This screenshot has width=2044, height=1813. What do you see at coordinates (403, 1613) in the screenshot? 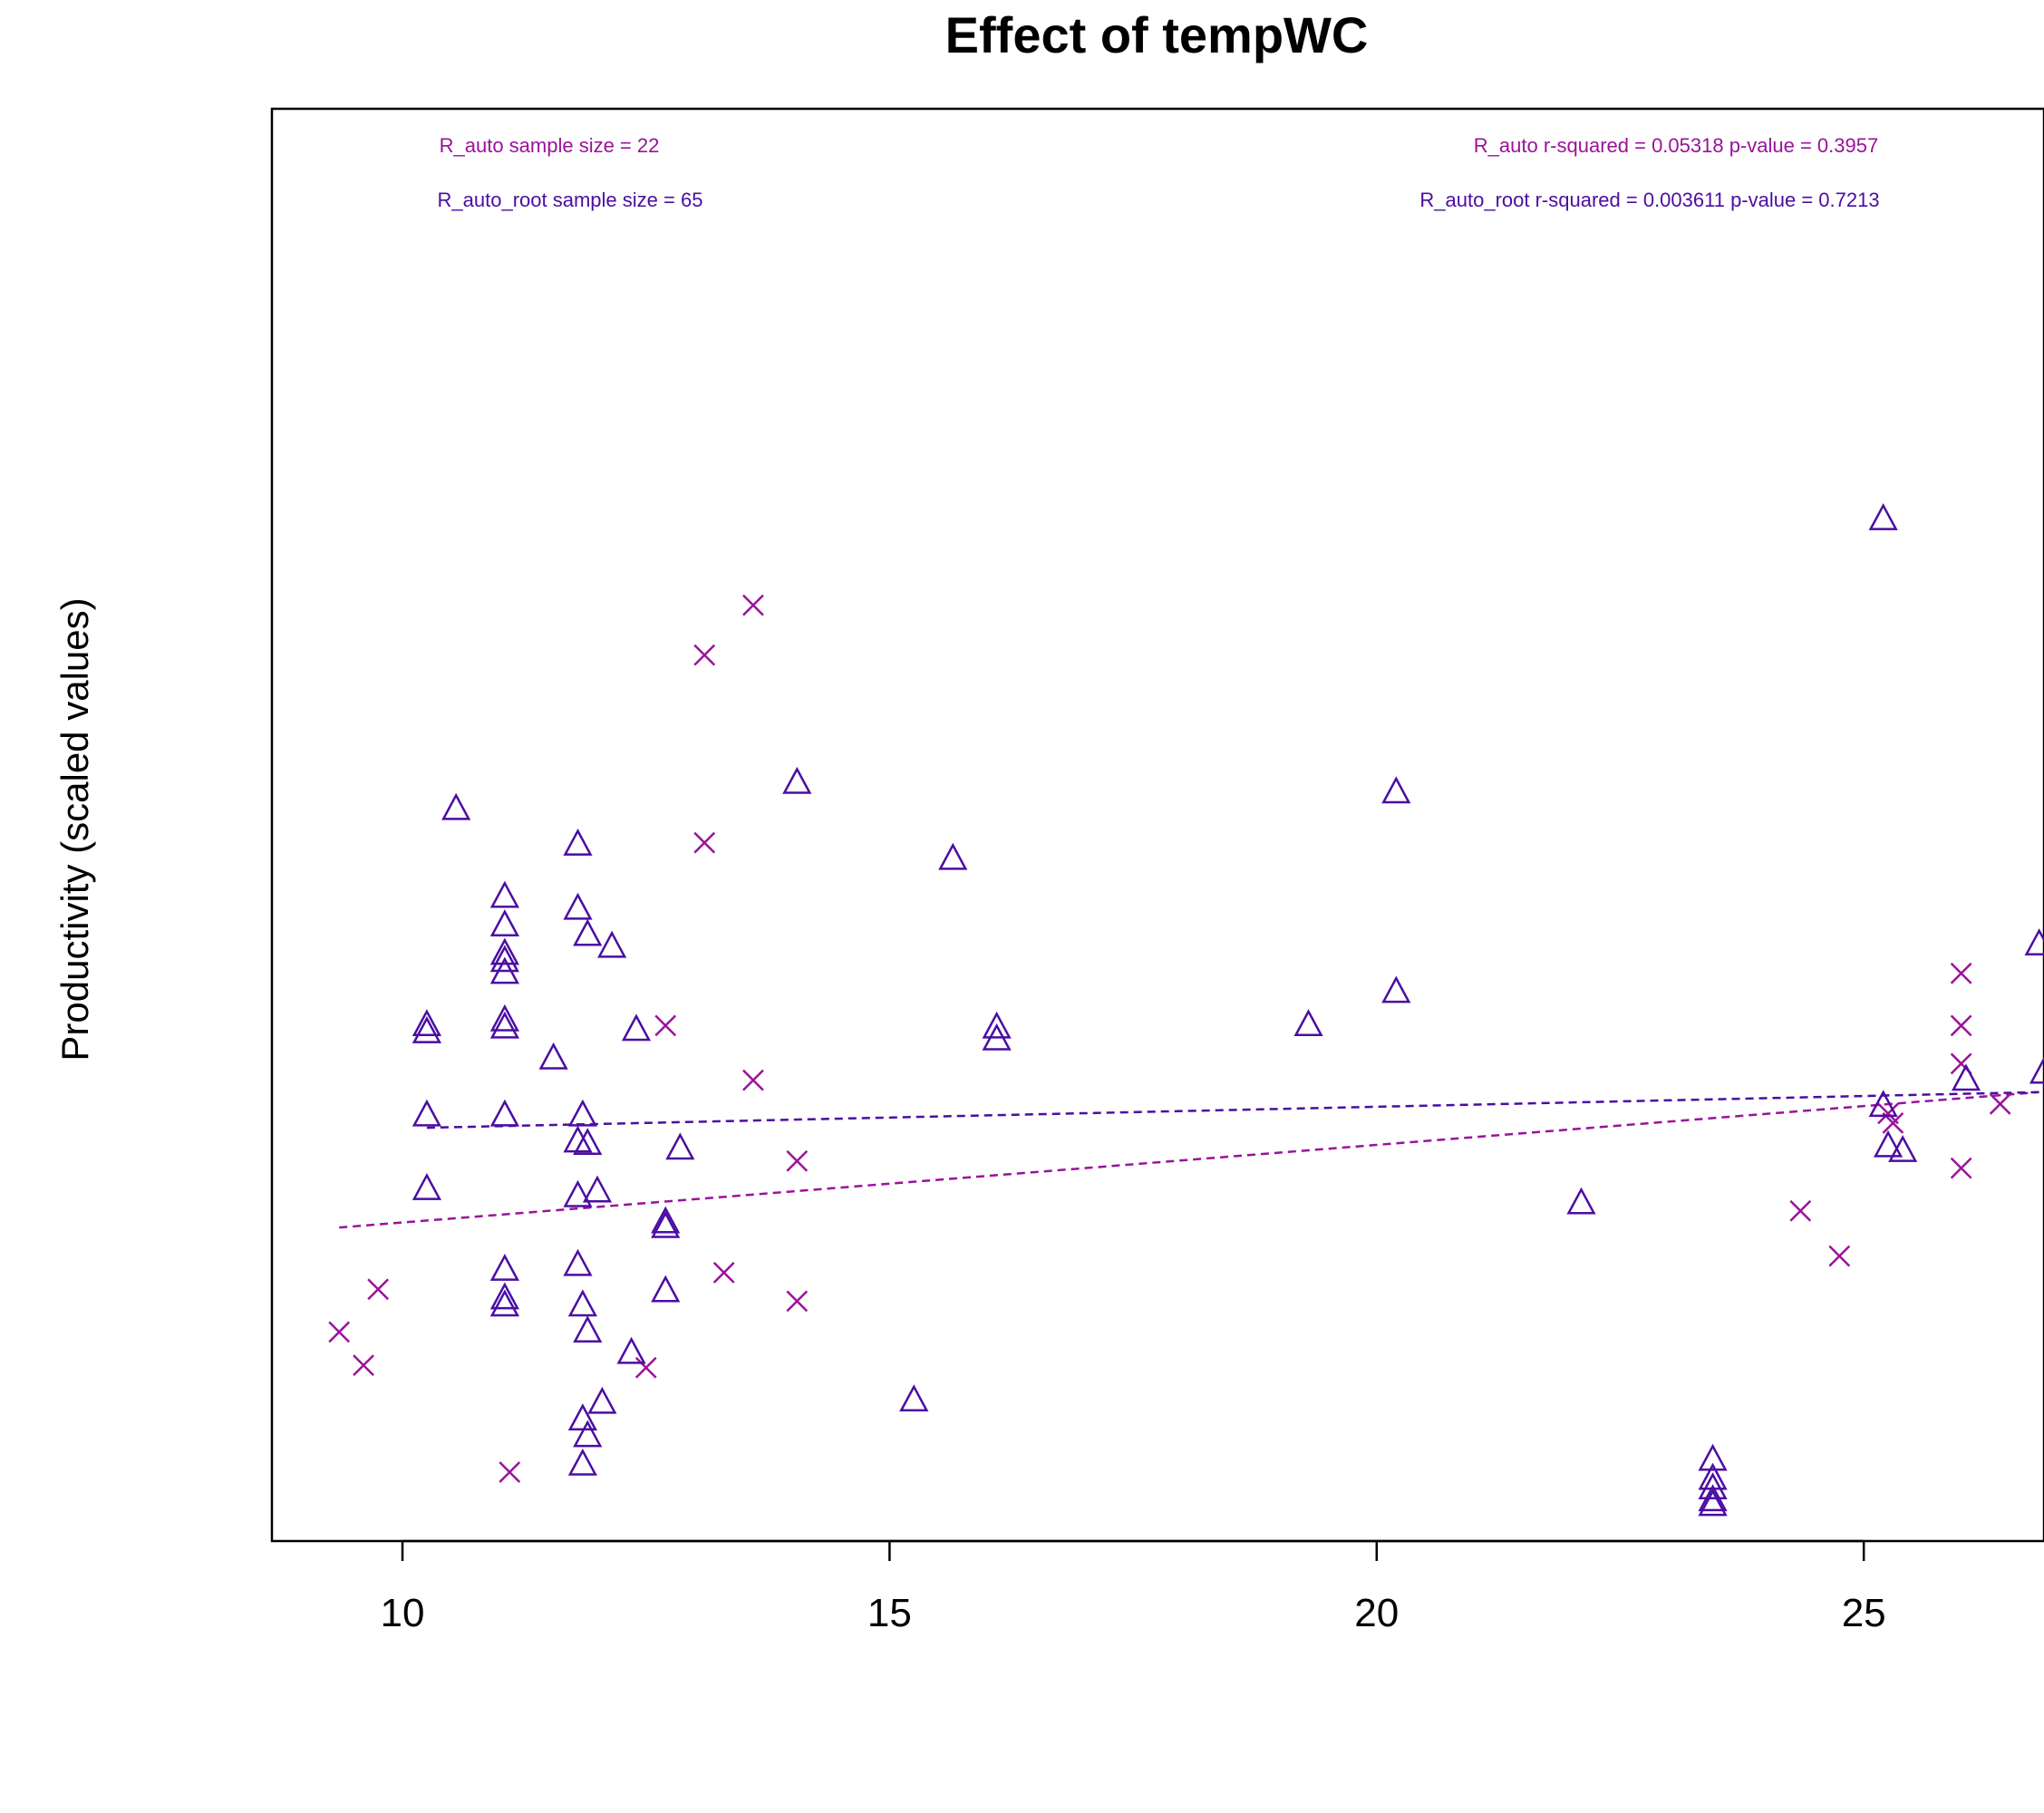
I see `x-tick-label: 10` at bounding box center [403, 1613].